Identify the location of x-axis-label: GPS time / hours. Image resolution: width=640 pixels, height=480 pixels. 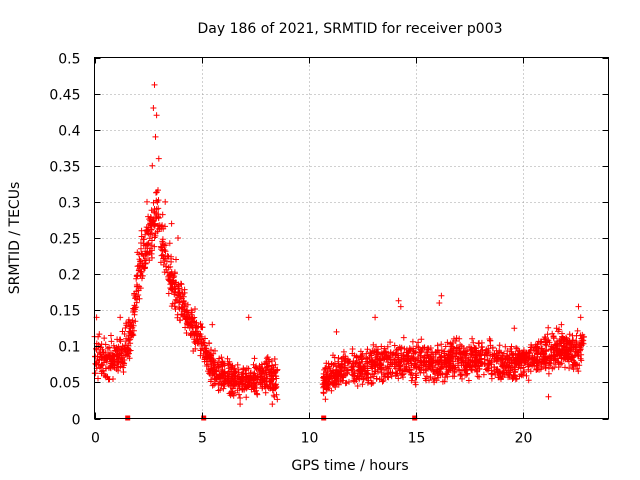
(349, 466).